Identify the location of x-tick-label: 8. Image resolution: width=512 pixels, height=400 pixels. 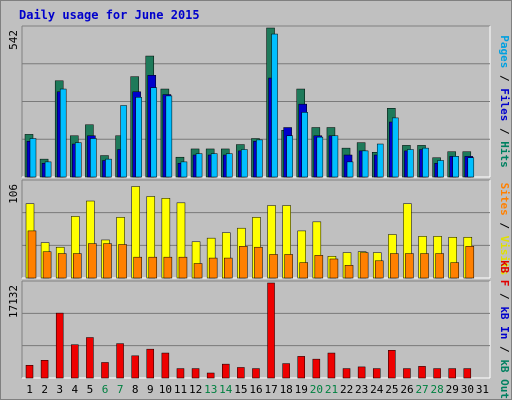
(135, 389).